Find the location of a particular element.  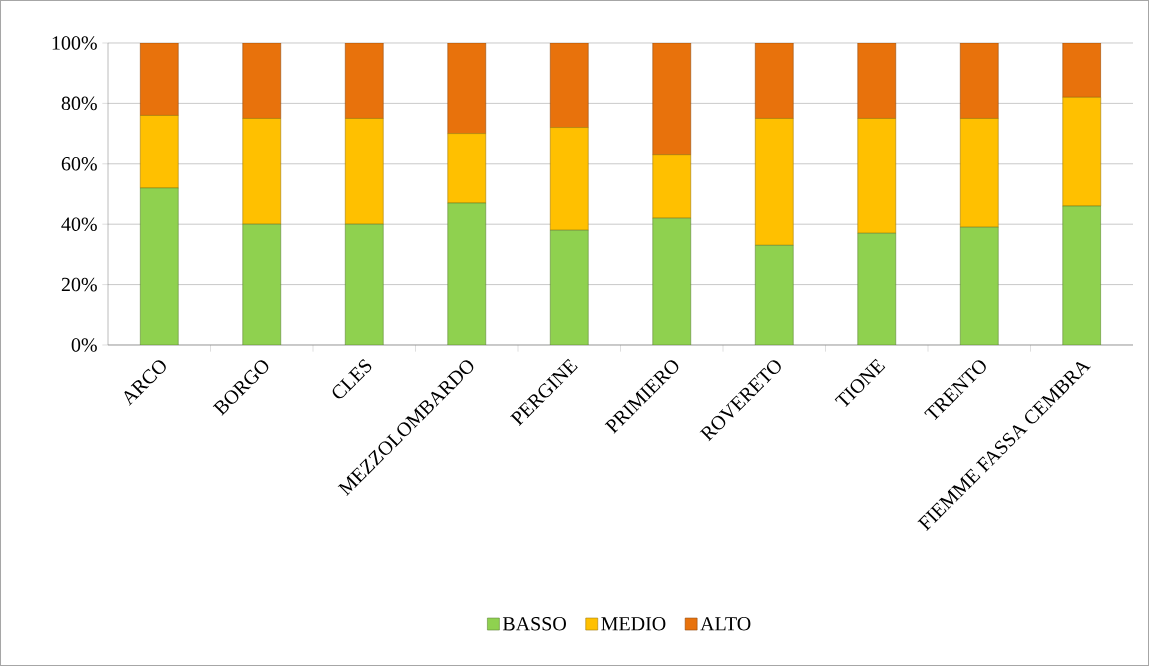

y-tick-label: 60% is located at coordinates (79, 164).